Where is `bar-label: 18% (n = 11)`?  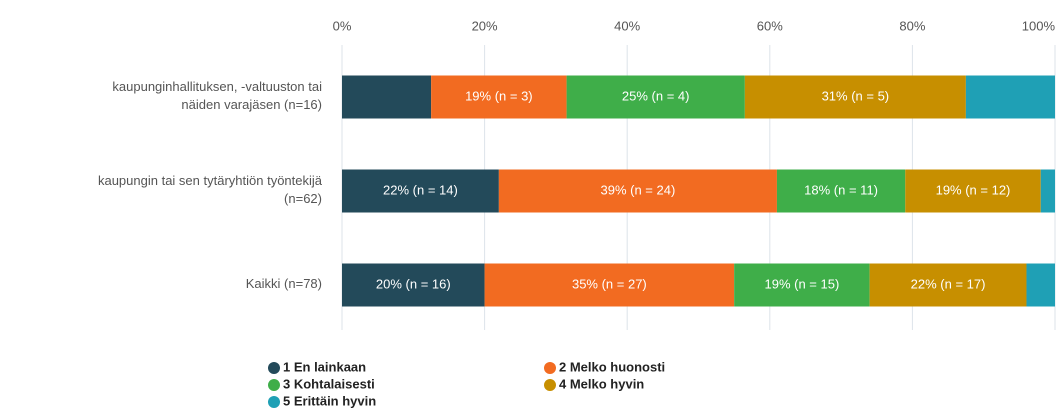 bar-label: 18% (n = 11) is located at coordinates (841, 189).